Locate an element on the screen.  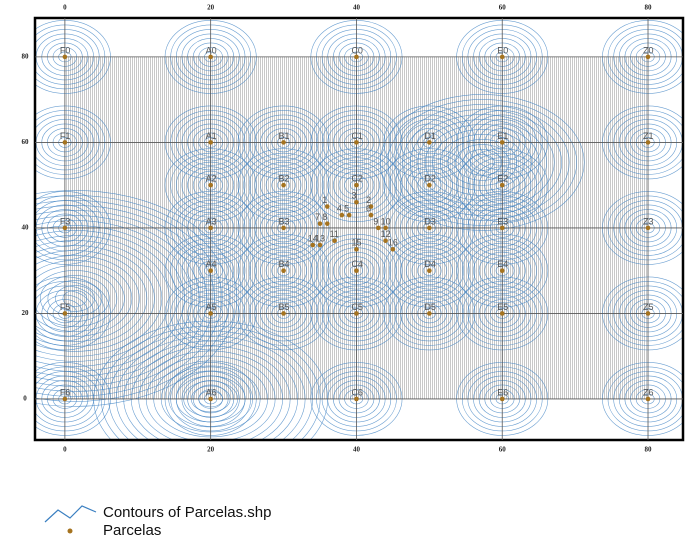
y-tick-label: 0 is located at coordinates (25, 399).